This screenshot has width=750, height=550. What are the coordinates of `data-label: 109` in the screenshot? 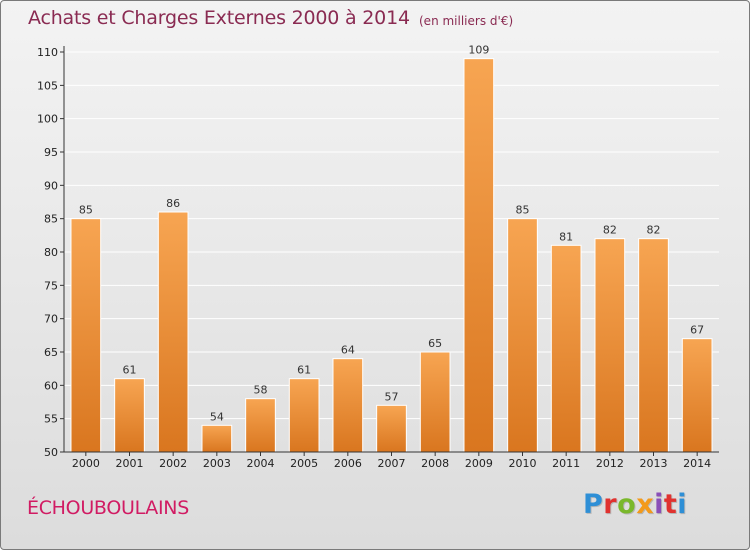 It's located at (478, 50).